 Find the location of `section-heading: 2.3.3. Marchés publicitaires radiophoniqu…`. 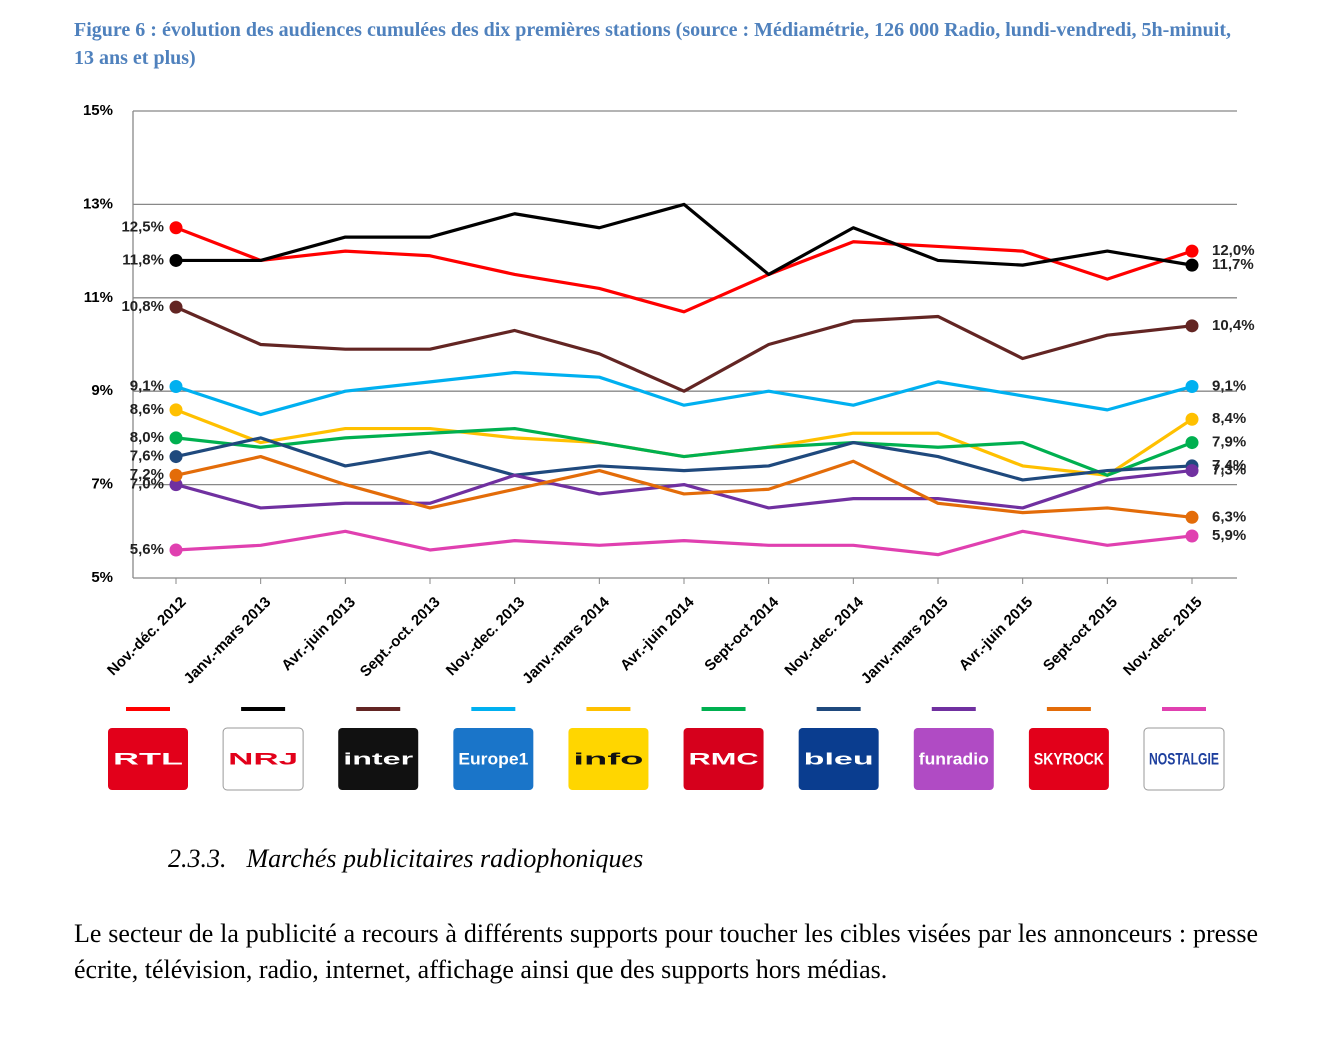

section-heading: 2.3.3. Marchés publicitaires radiophoniqu… is located at coordinates (415, 859).